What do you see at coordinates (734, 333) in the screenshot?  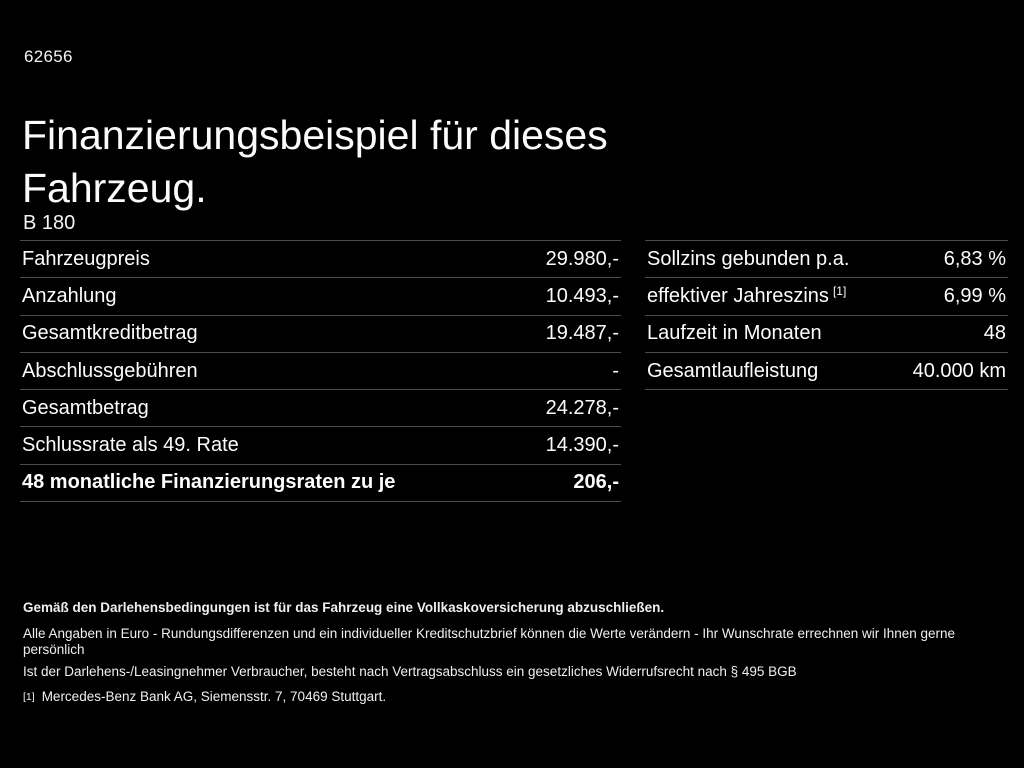 I see `row-label: Laufzeit in Monaten` at bounding box center [734, 333].